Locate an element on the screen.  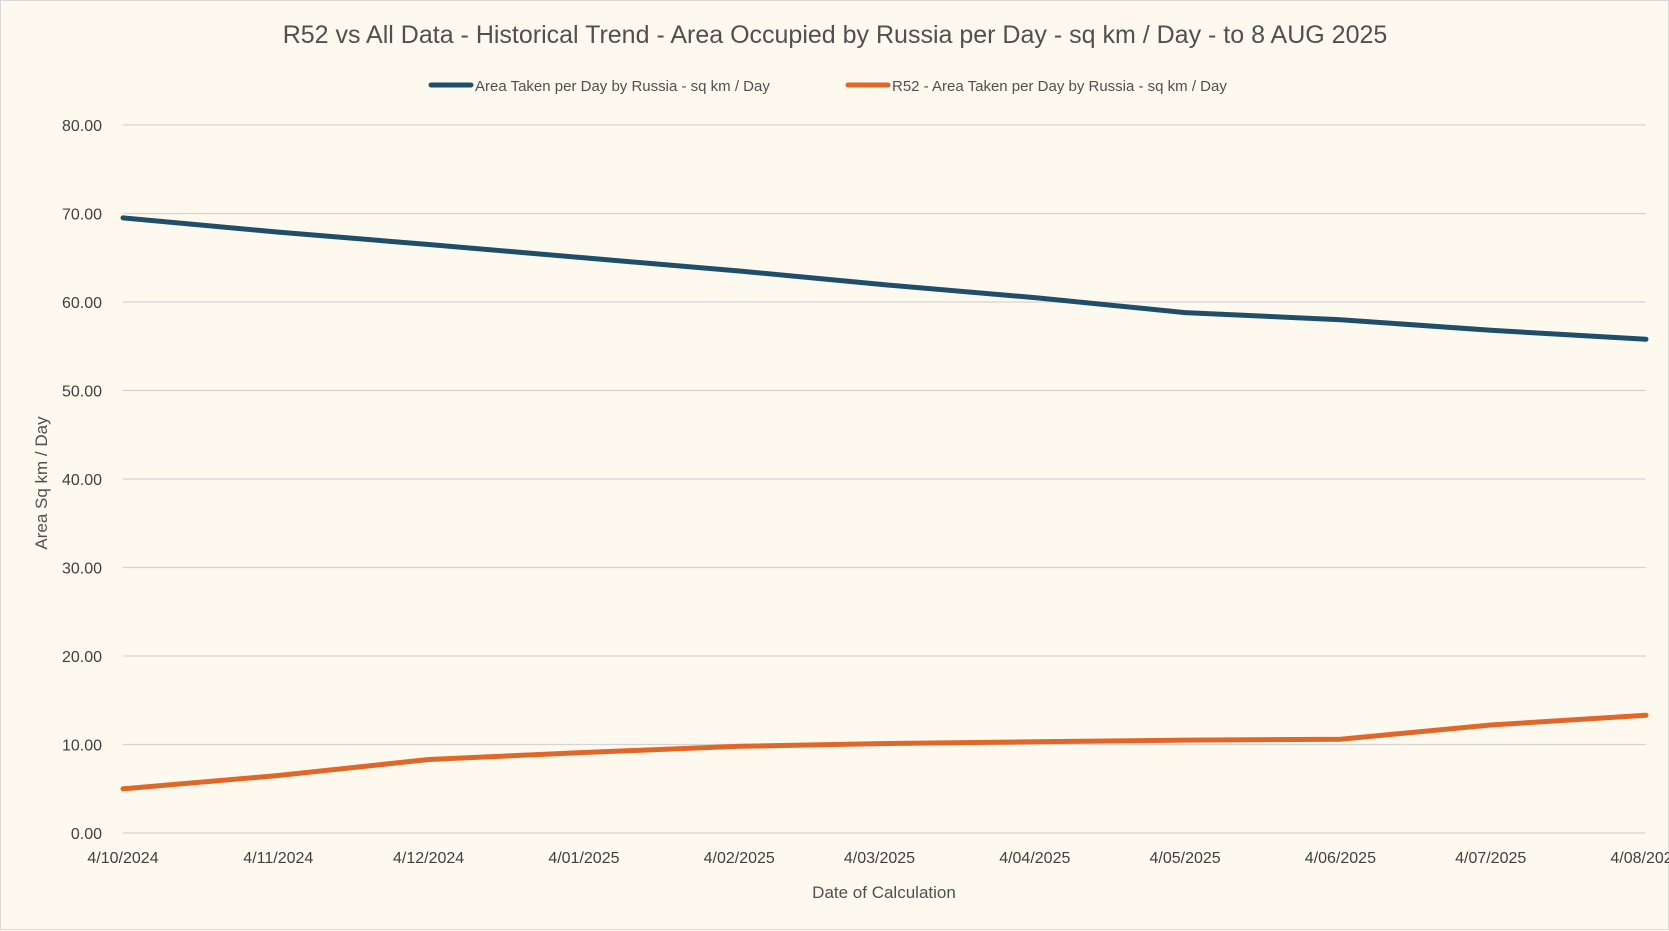
y-axis-title: Area Sq km / Day is located at coordinates (41, 483).